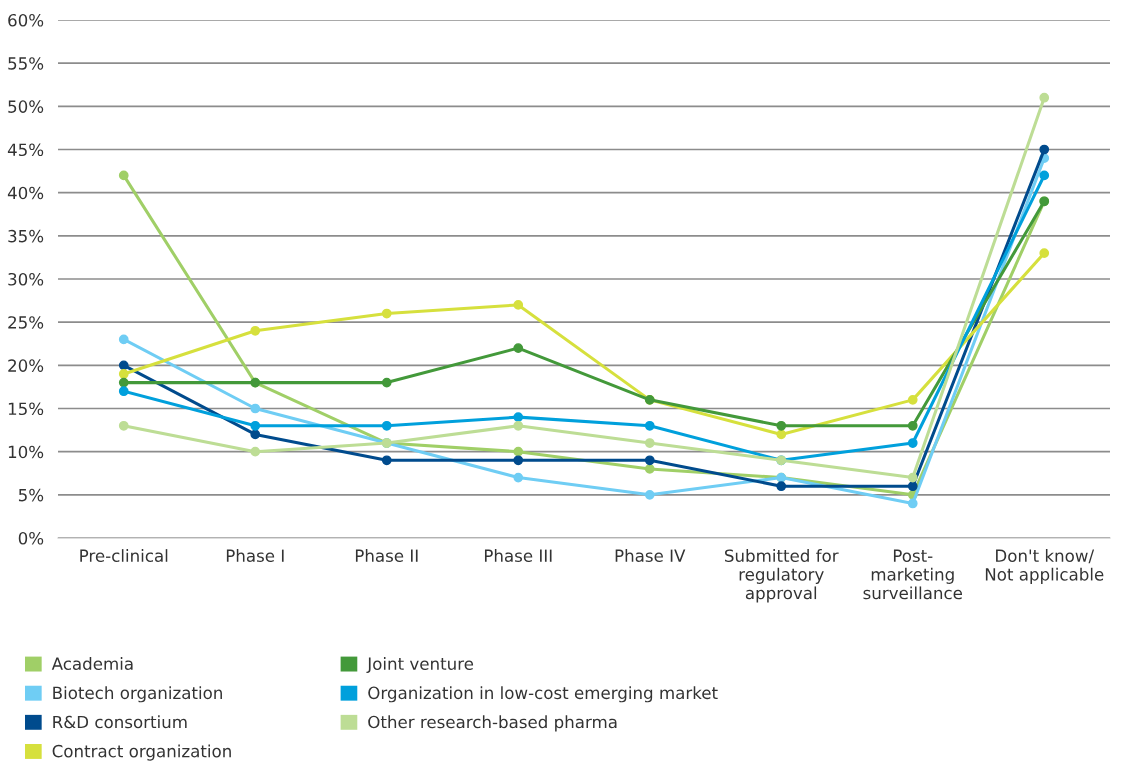 The width and height of the screenshot is (1131, 770). What do you see at coordinates (26, 279) in the screenshot?
I see `y-tick-label: 30%` at bounding box center [26, 279].